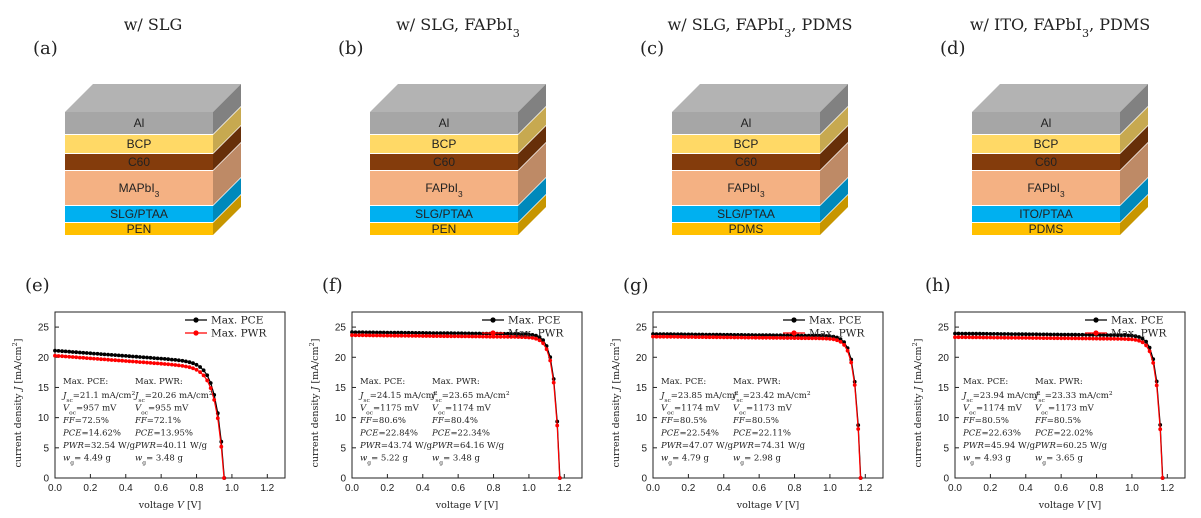  Describe the element at coordinates (746, 144) in the screenshot. I see `text-span: BCP` at that location.